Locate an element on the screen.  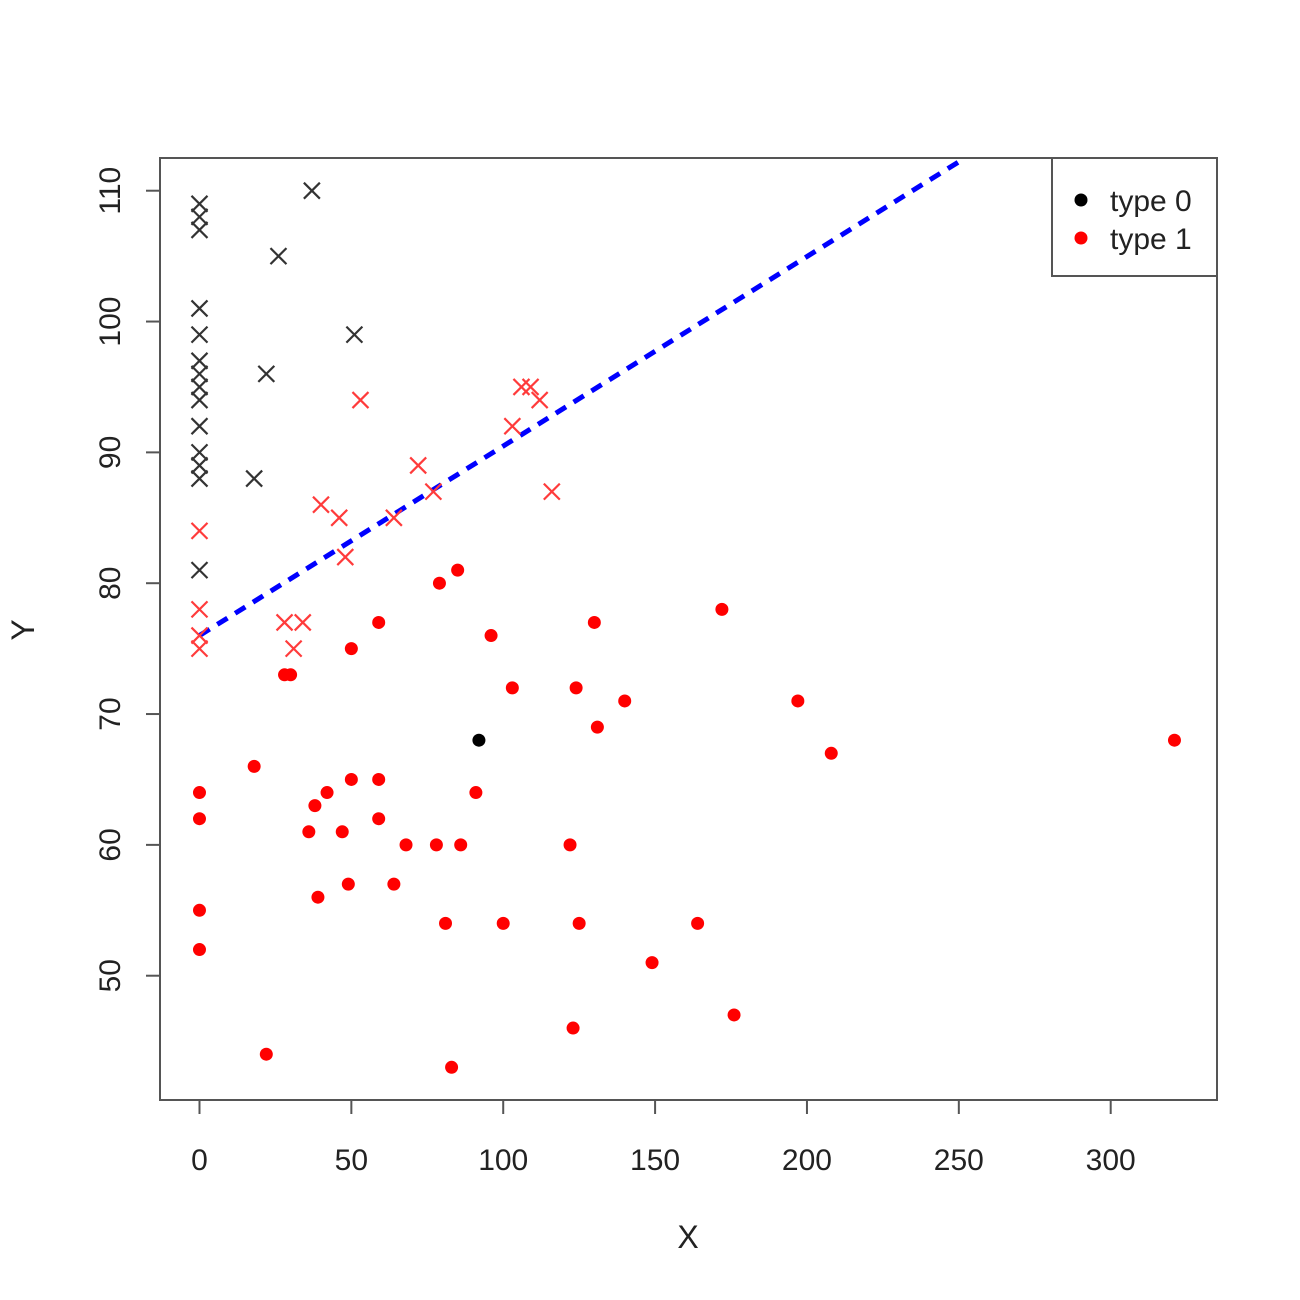
x-tick-label: 200 is located at coordinates (807, 1160).